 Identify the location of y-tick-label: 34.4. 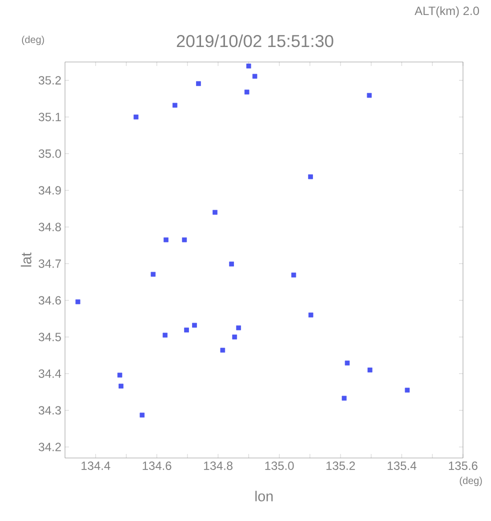
(50, 373).